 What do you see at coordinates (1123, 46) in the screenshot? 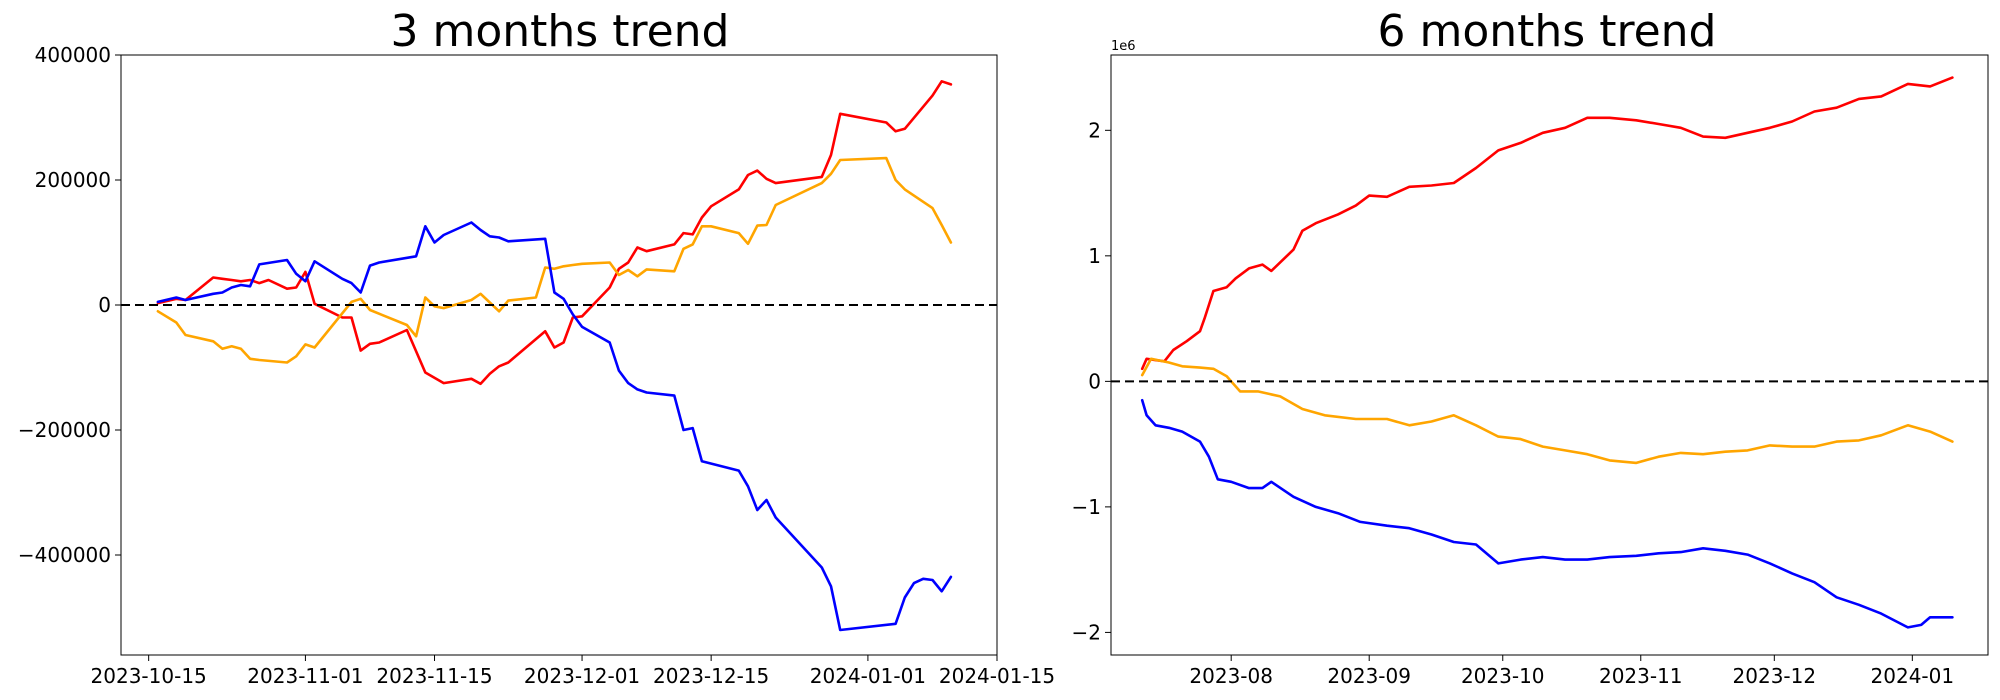
I see `y-scale-offset: 1e6` at bounding box center [1123, 46].